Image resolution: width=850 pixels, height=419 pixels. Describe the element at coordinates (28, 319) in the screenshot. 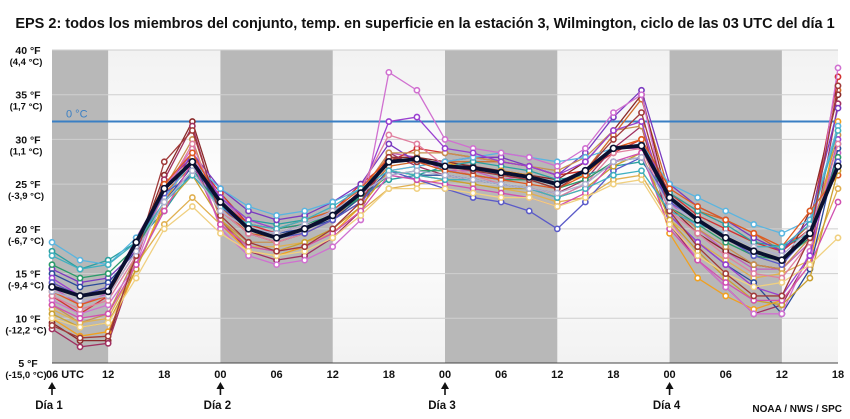

I see `y-tick-label: 10 °F` at that location.